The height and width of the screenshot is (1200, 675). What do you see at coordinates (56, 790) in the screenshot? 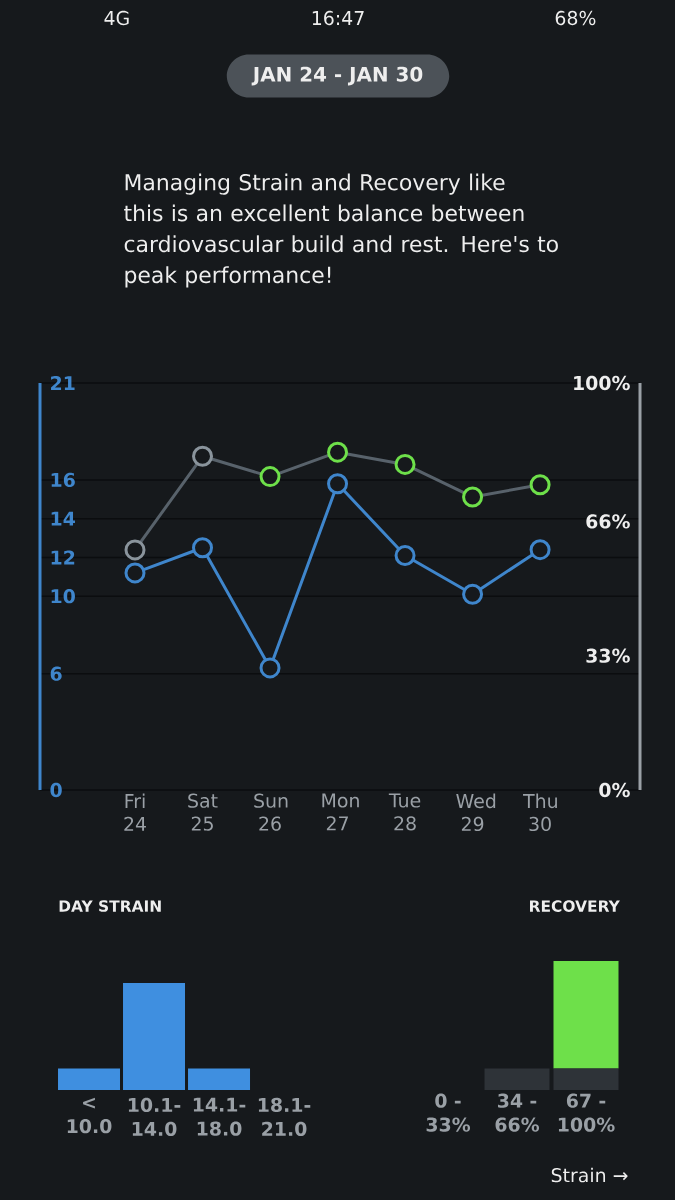
I see `y2-tick-label: 0` at bounding box center [56, 790].